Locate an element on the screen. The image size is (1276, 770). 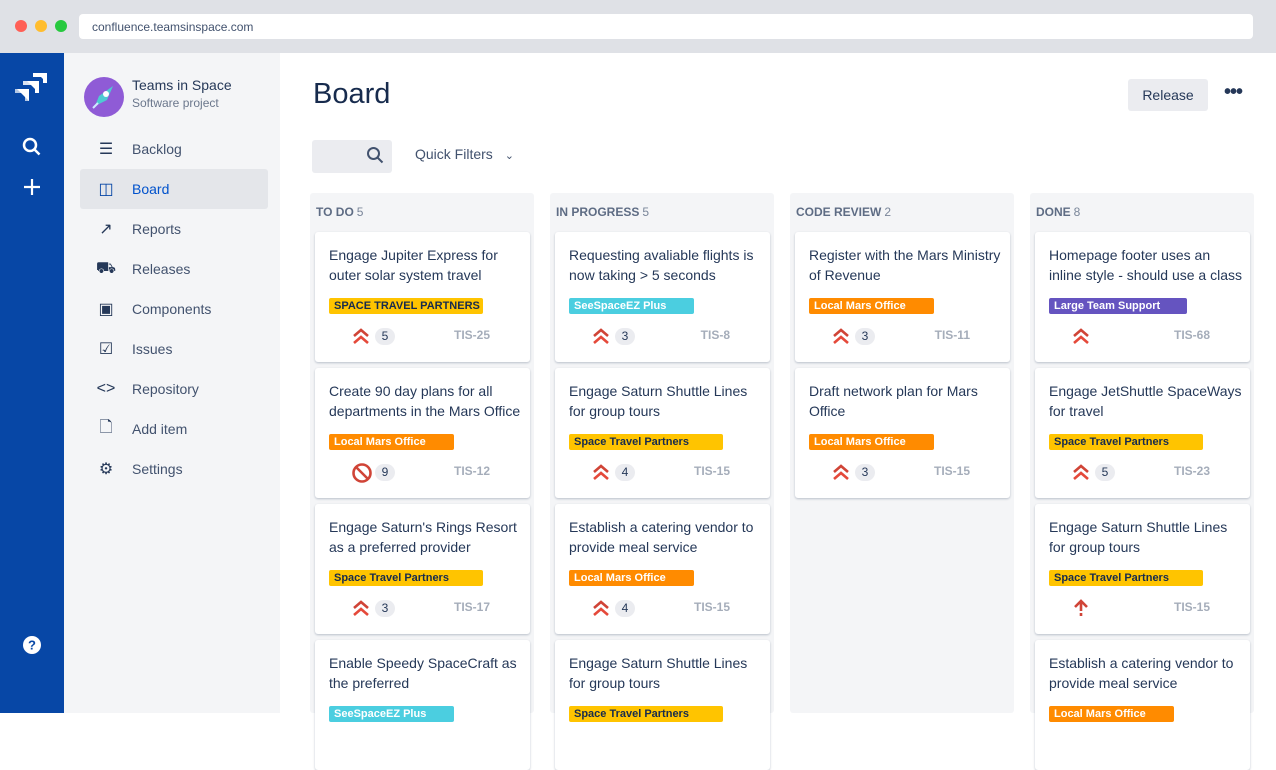
issue-key: TIS-23 is located at coordinates (1191, 471).